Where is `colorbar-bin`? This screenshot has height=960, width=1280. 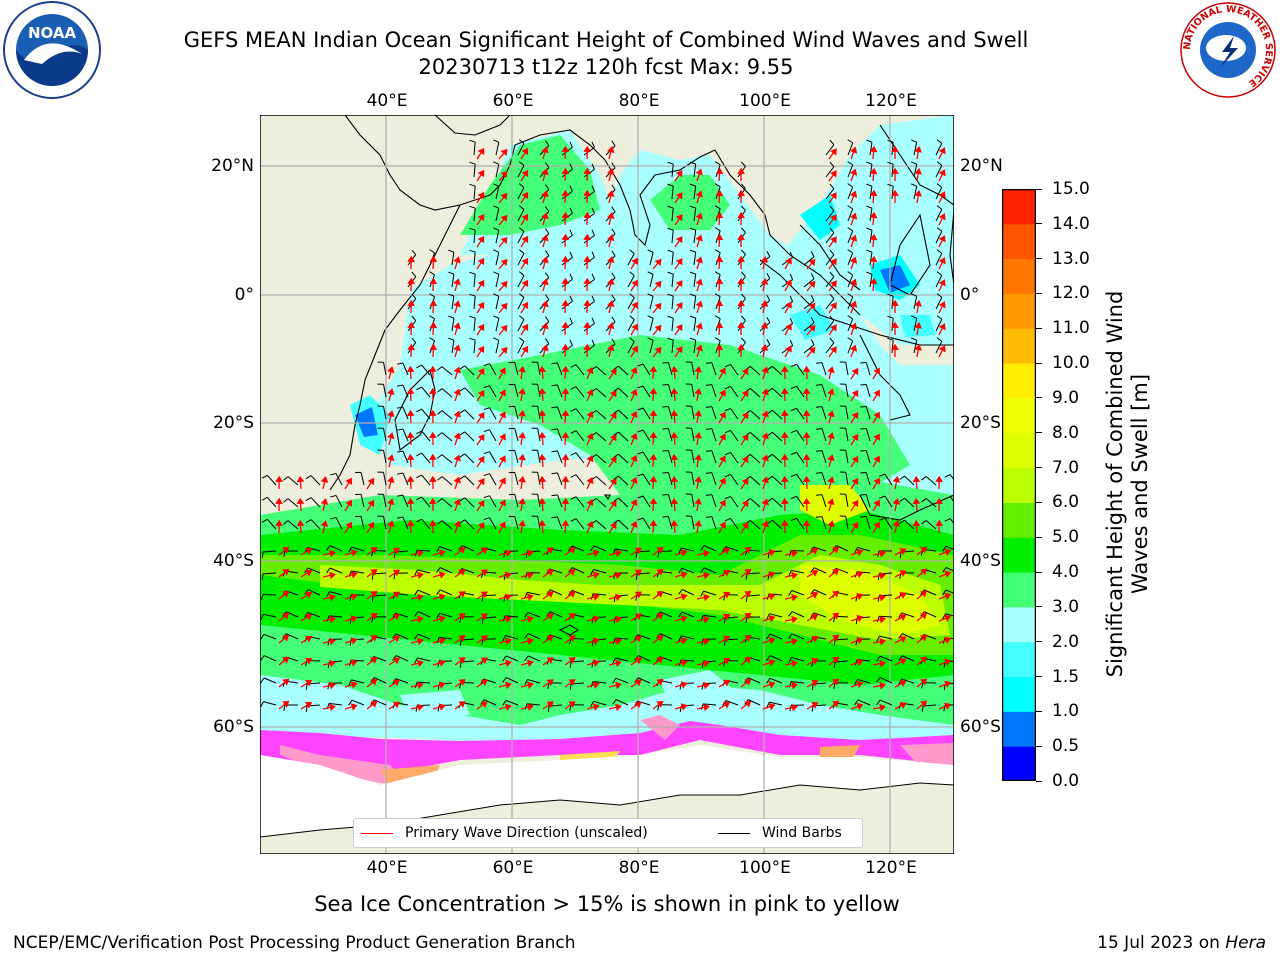
colorbar-bin is located at coordinates (1019, 381).